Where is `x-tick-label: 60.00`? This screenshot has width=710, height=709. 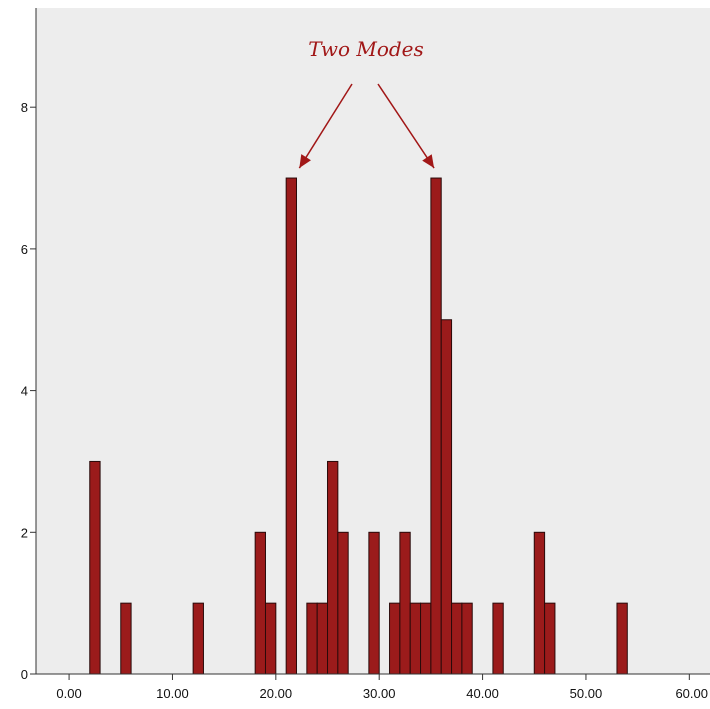 x-tick-label: 60.00 is located at coordinates (691, 693).